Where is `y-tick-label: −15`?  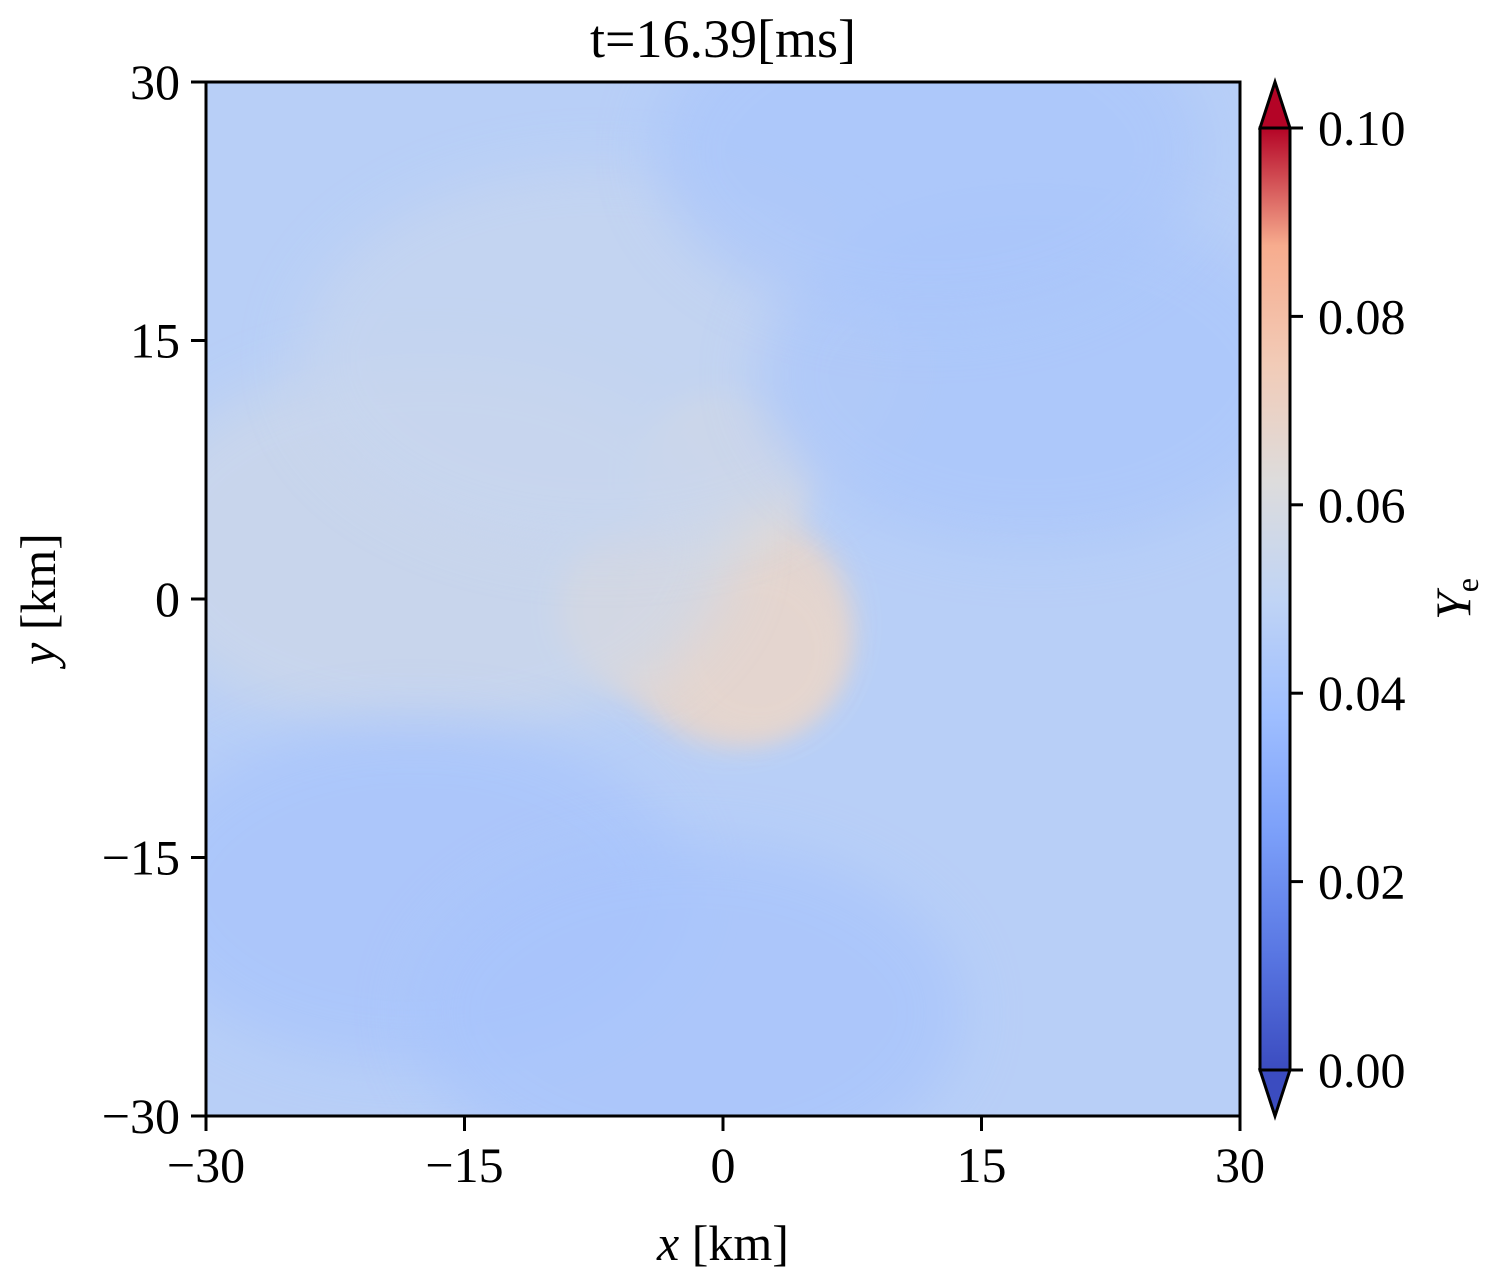
y-tick-label: −15 is located at coordinates (141, 858).